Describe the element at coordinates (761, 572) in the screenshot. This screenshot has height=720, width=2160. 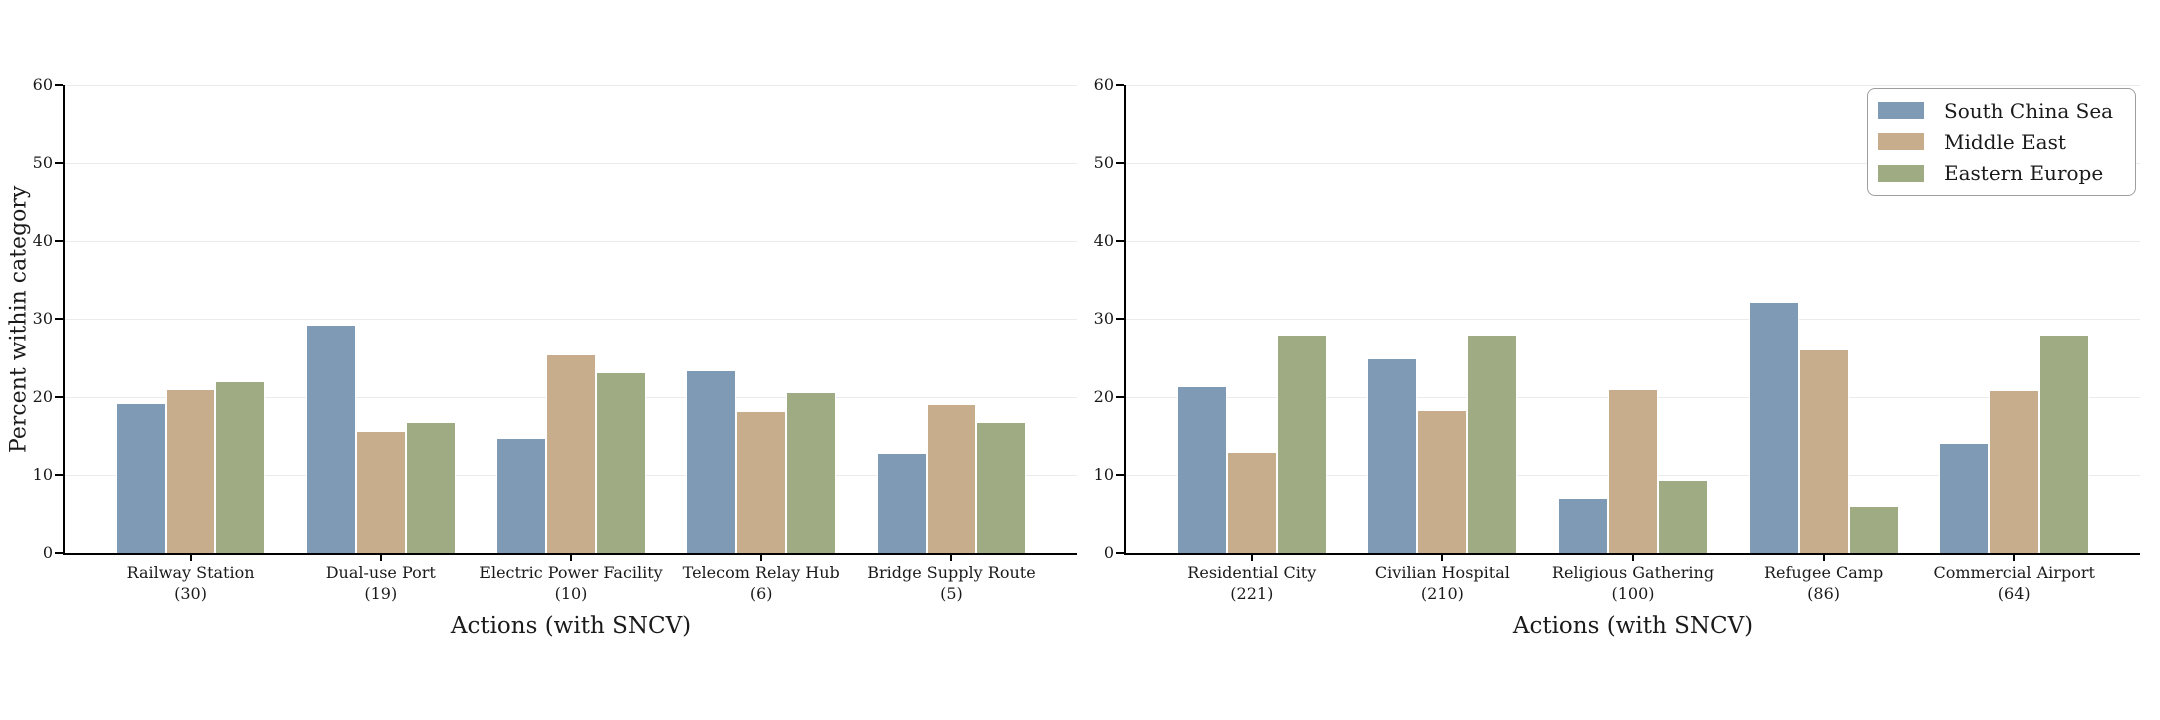
I see `category-name: Telecom Relay Hub` at that location.